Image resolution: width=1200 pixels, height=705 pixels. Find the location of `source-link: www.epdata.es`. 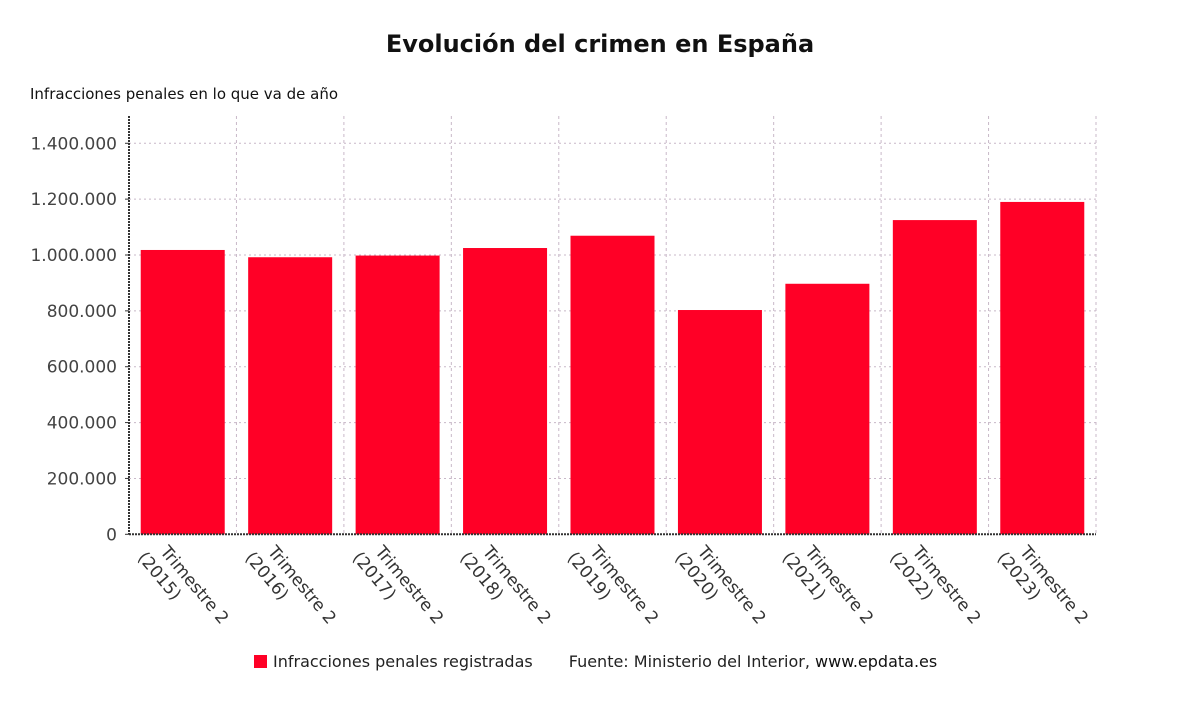

source-link: www.epdata.es is located at coordinates (876, 661).